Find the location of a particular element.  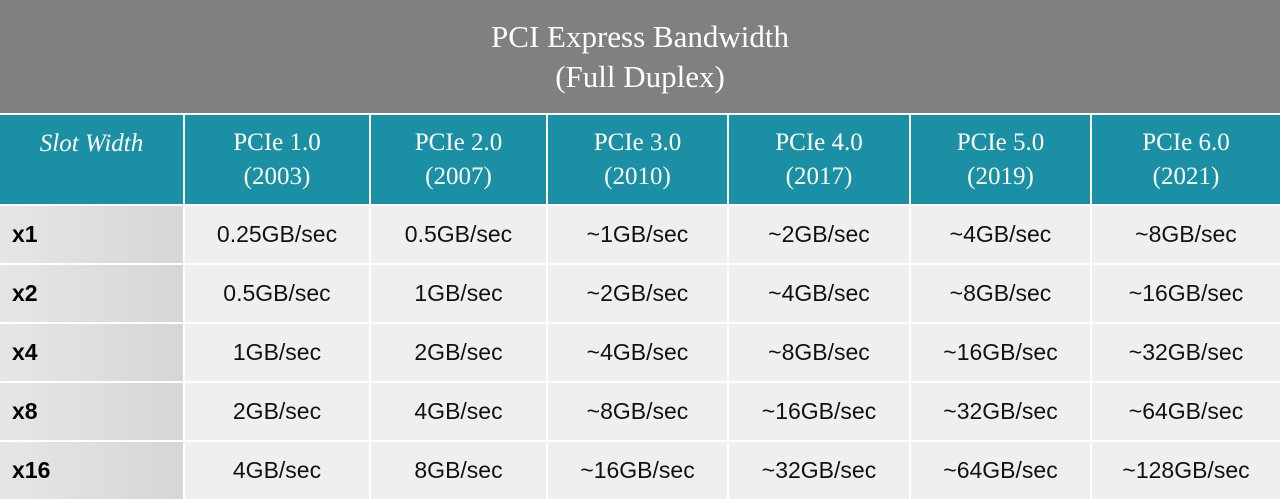

row-header: x4 is located at coordinates (91, 352).